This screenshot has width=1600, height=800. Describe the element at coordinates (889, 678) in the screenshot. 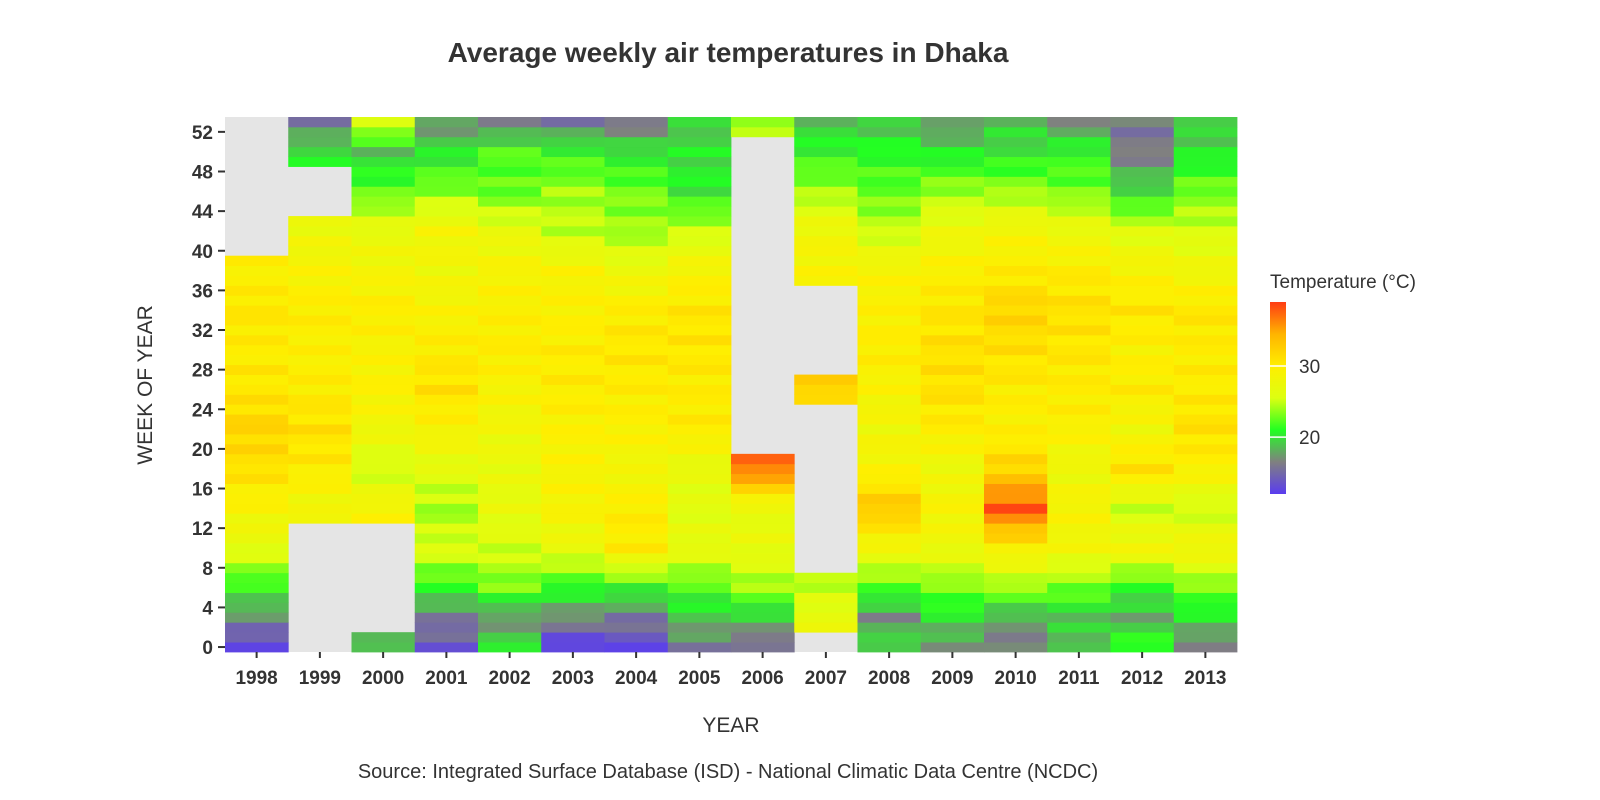

I see `x-tick-label: 2008` at that location.